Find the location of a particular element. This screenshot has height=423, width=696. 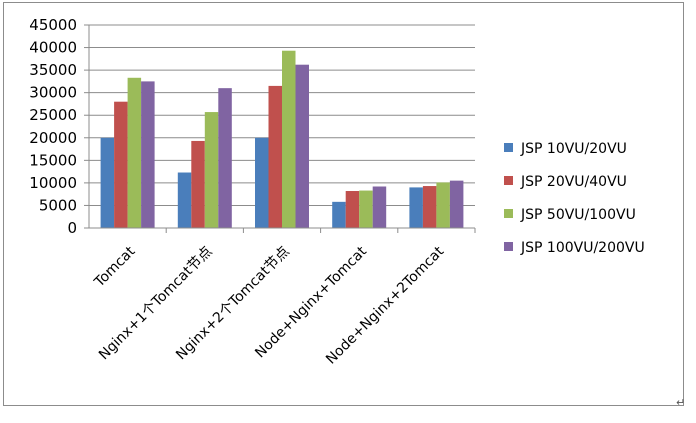

y-tick-label: 25000 is located at coordinates (53, 115).